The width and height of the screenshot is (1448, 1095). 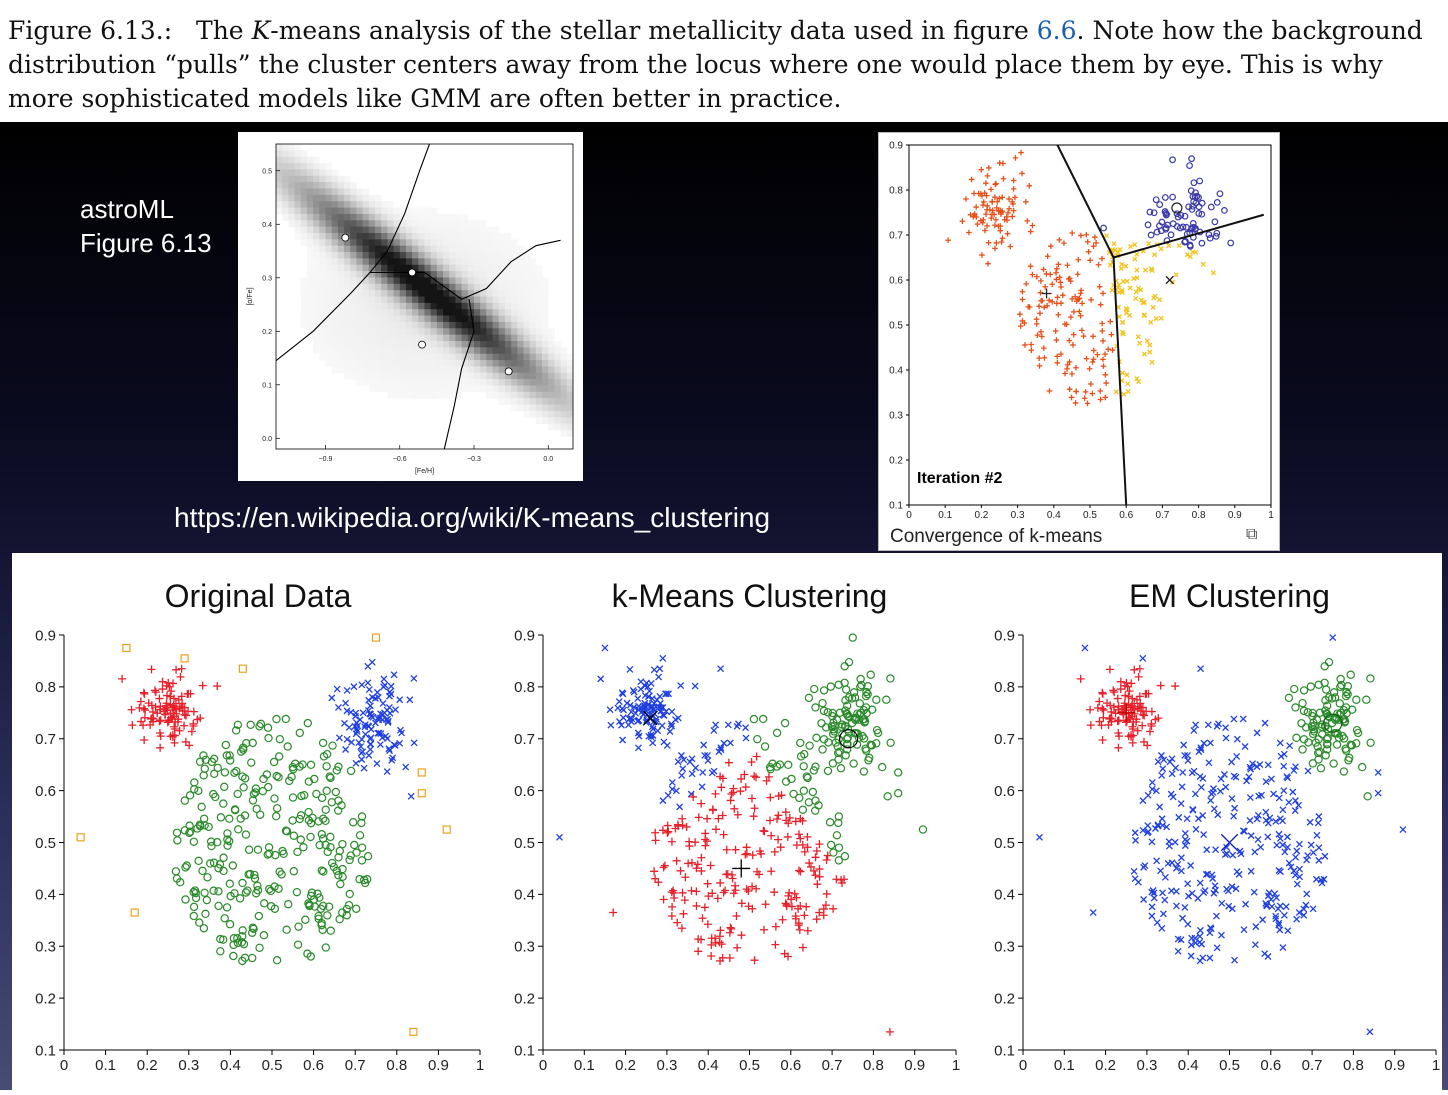 I want to click on y-tick-label: 0.2, so click(x=45, y=998).